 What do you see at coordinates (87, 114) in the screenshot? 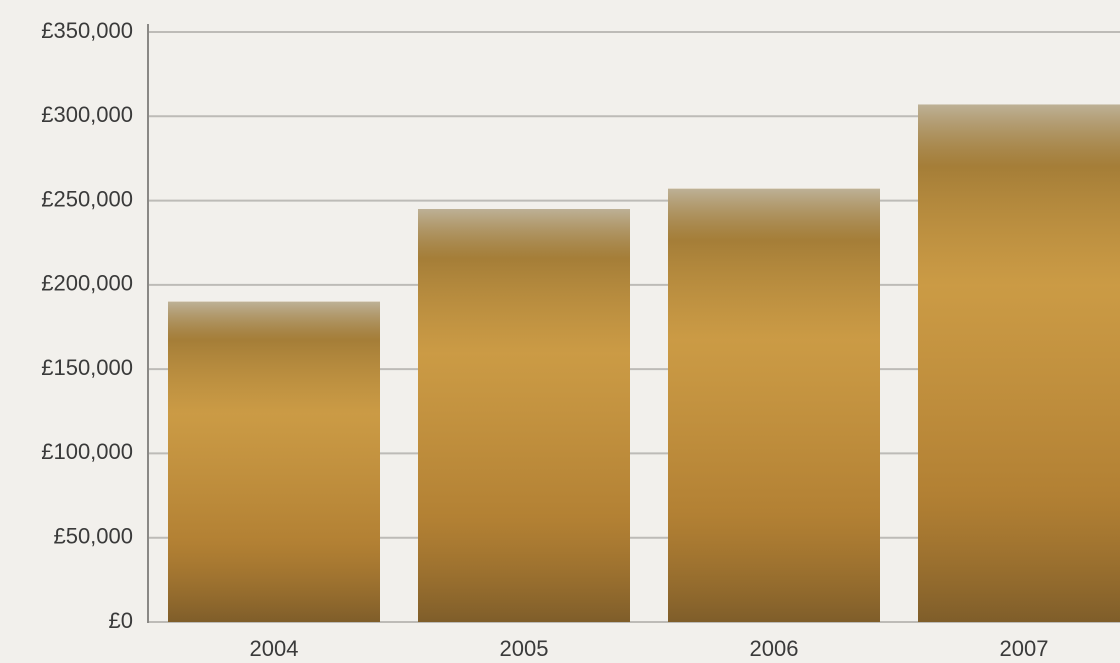
I see `y-tick-label: £300,000` at bounding box center [87, 114].